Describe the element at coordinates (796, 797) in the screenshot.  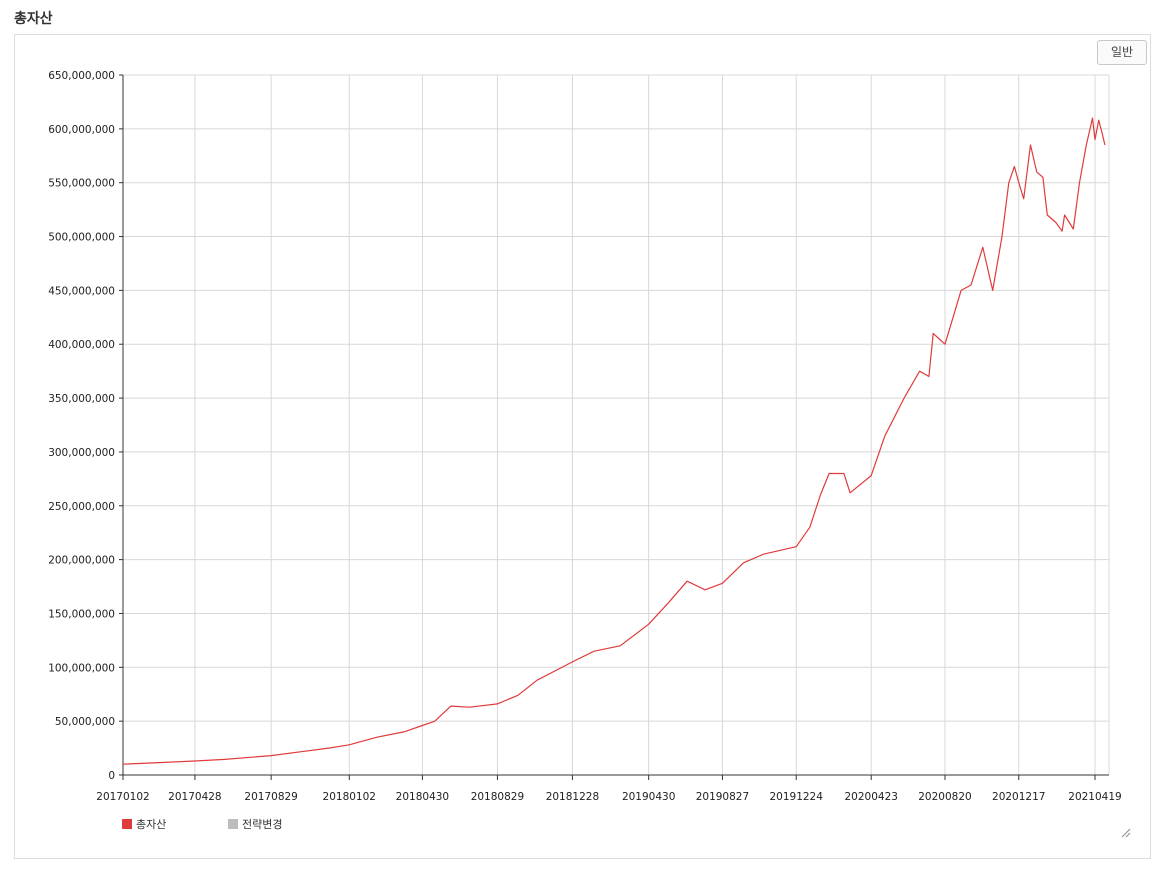
I see `x-tick-label: 20191224` at that location.